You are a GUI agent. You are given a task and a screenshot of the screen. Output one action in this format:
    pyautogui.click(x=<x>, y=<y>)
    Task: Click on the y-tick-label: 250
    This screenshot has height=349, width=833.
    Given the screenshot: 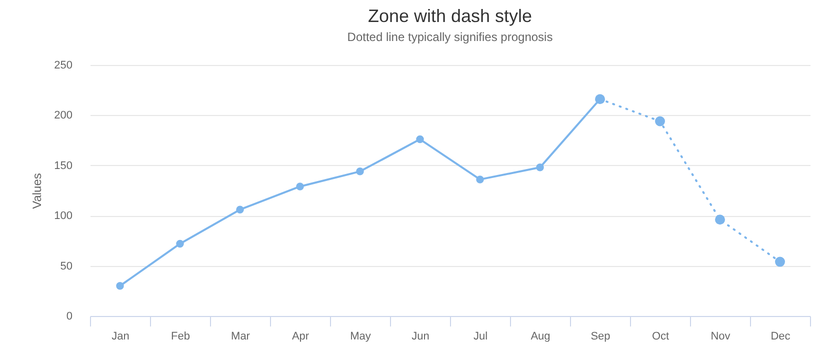 What is the action you would take?
    pyautogui.click(x=63, y=66)
    